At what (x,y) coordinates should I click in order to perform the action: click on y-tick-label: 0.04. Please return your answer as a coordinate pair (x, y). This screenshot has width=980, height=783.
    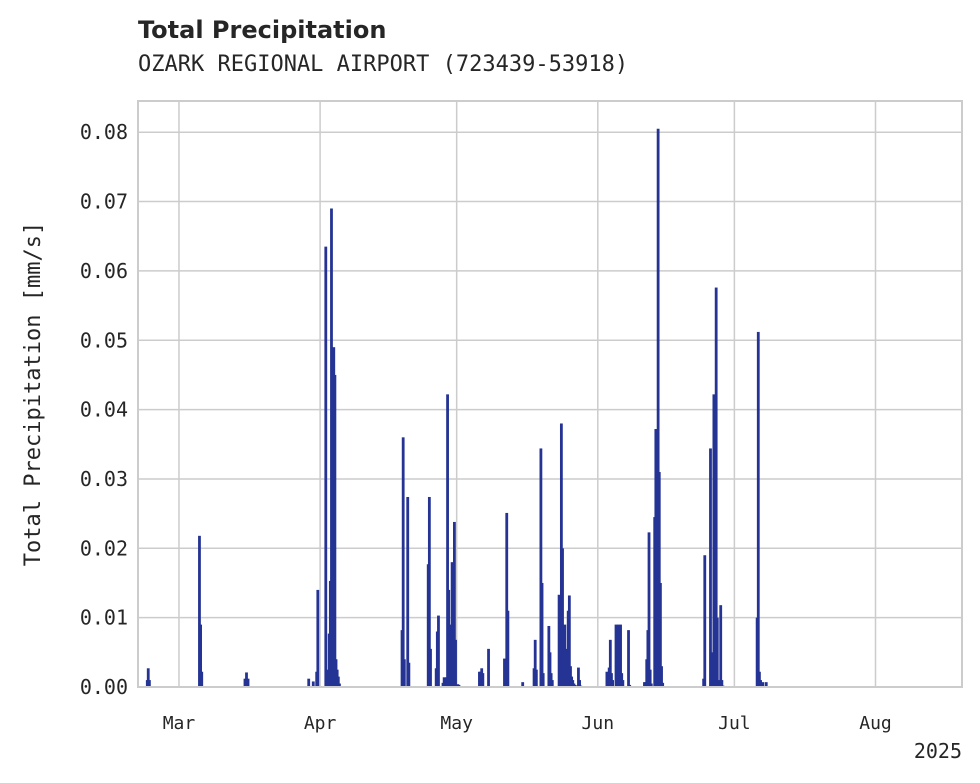
    Looking at the image, I should click on (104, 410).